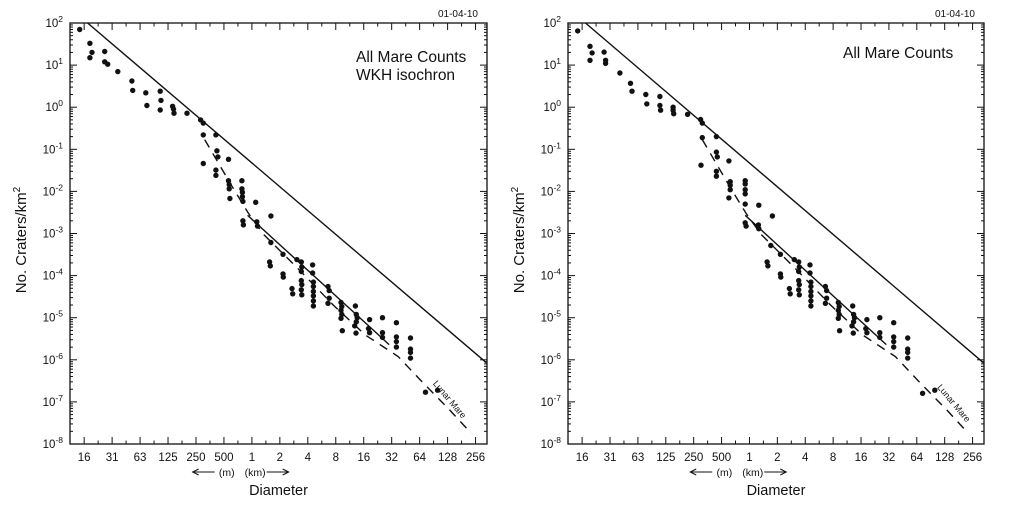 The width and height of the screenshot is (1024, 518). I want to click on x-tick-label: 128, so click(447, 458).